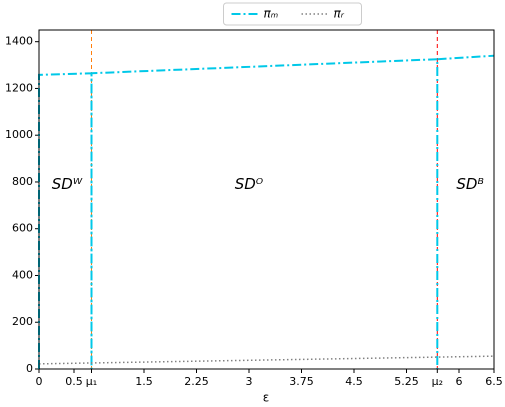  Describe the element at coordinates (470, 184) in the screenshot. I see `region-label: SDᴮ` at that location.